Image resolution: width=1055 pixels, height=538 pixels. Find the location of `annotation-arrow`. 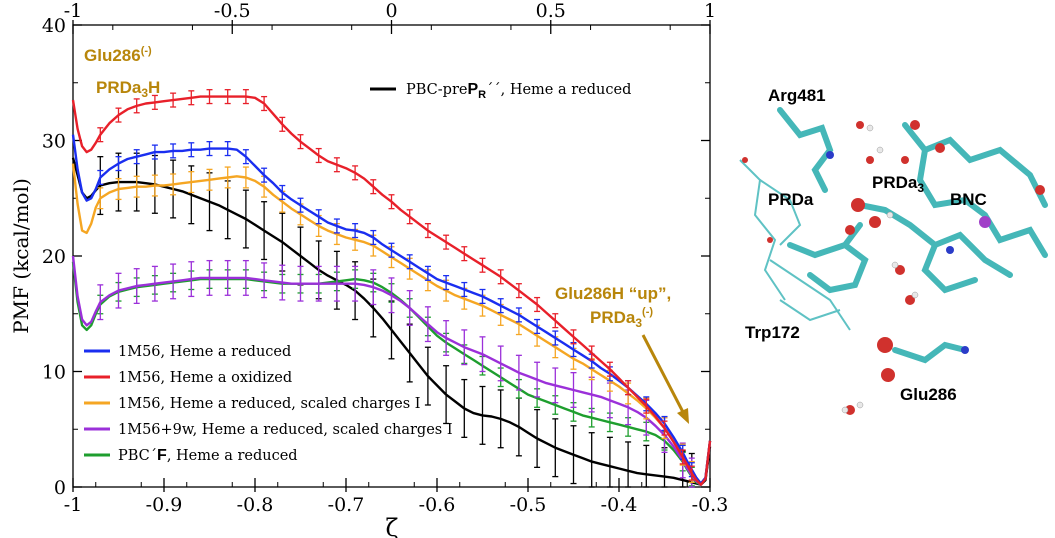

annotation-arrow is located at coordinates (663, 374).